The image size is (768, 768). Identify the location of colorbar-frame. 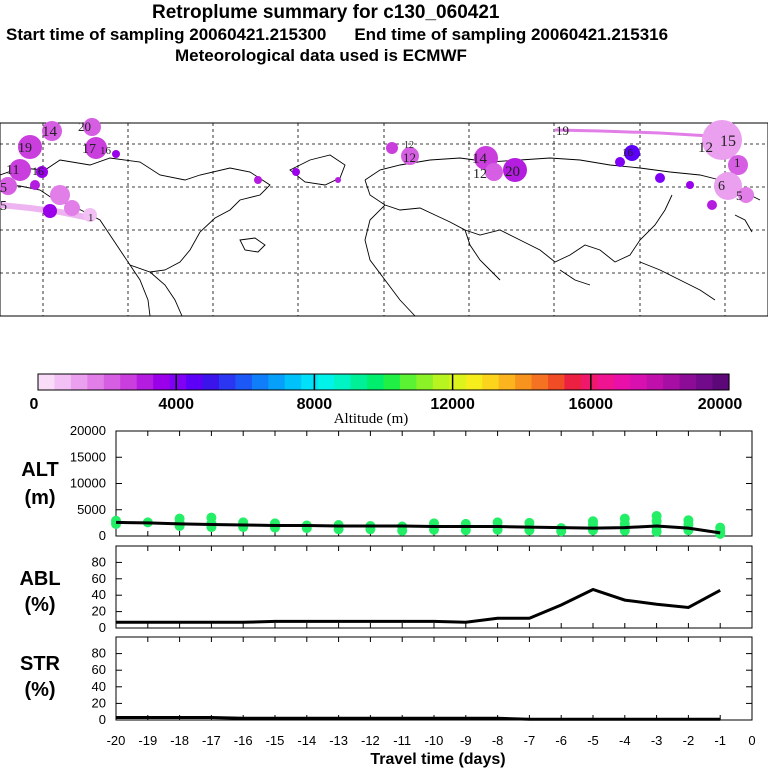
(383, 382).